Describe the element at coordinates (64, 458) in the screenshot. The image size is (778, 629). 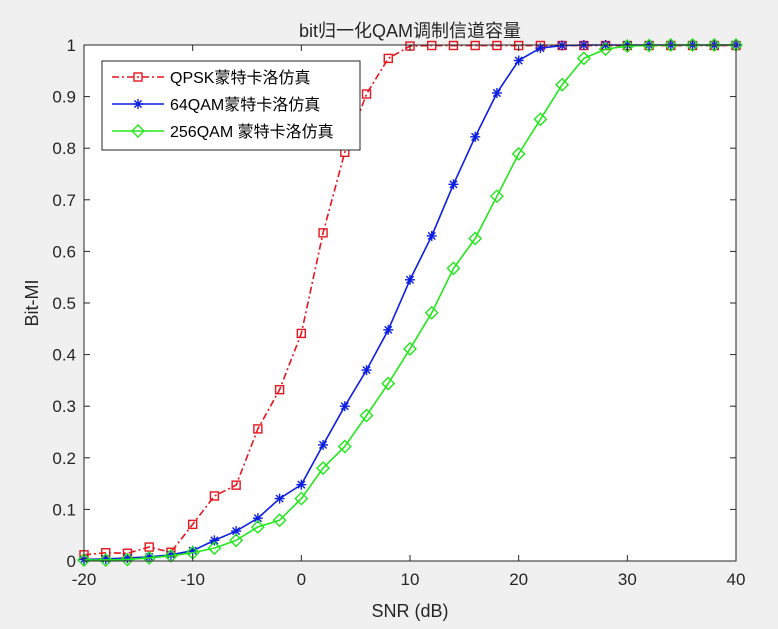
I see `y-tick-label: 0.2` at that location.